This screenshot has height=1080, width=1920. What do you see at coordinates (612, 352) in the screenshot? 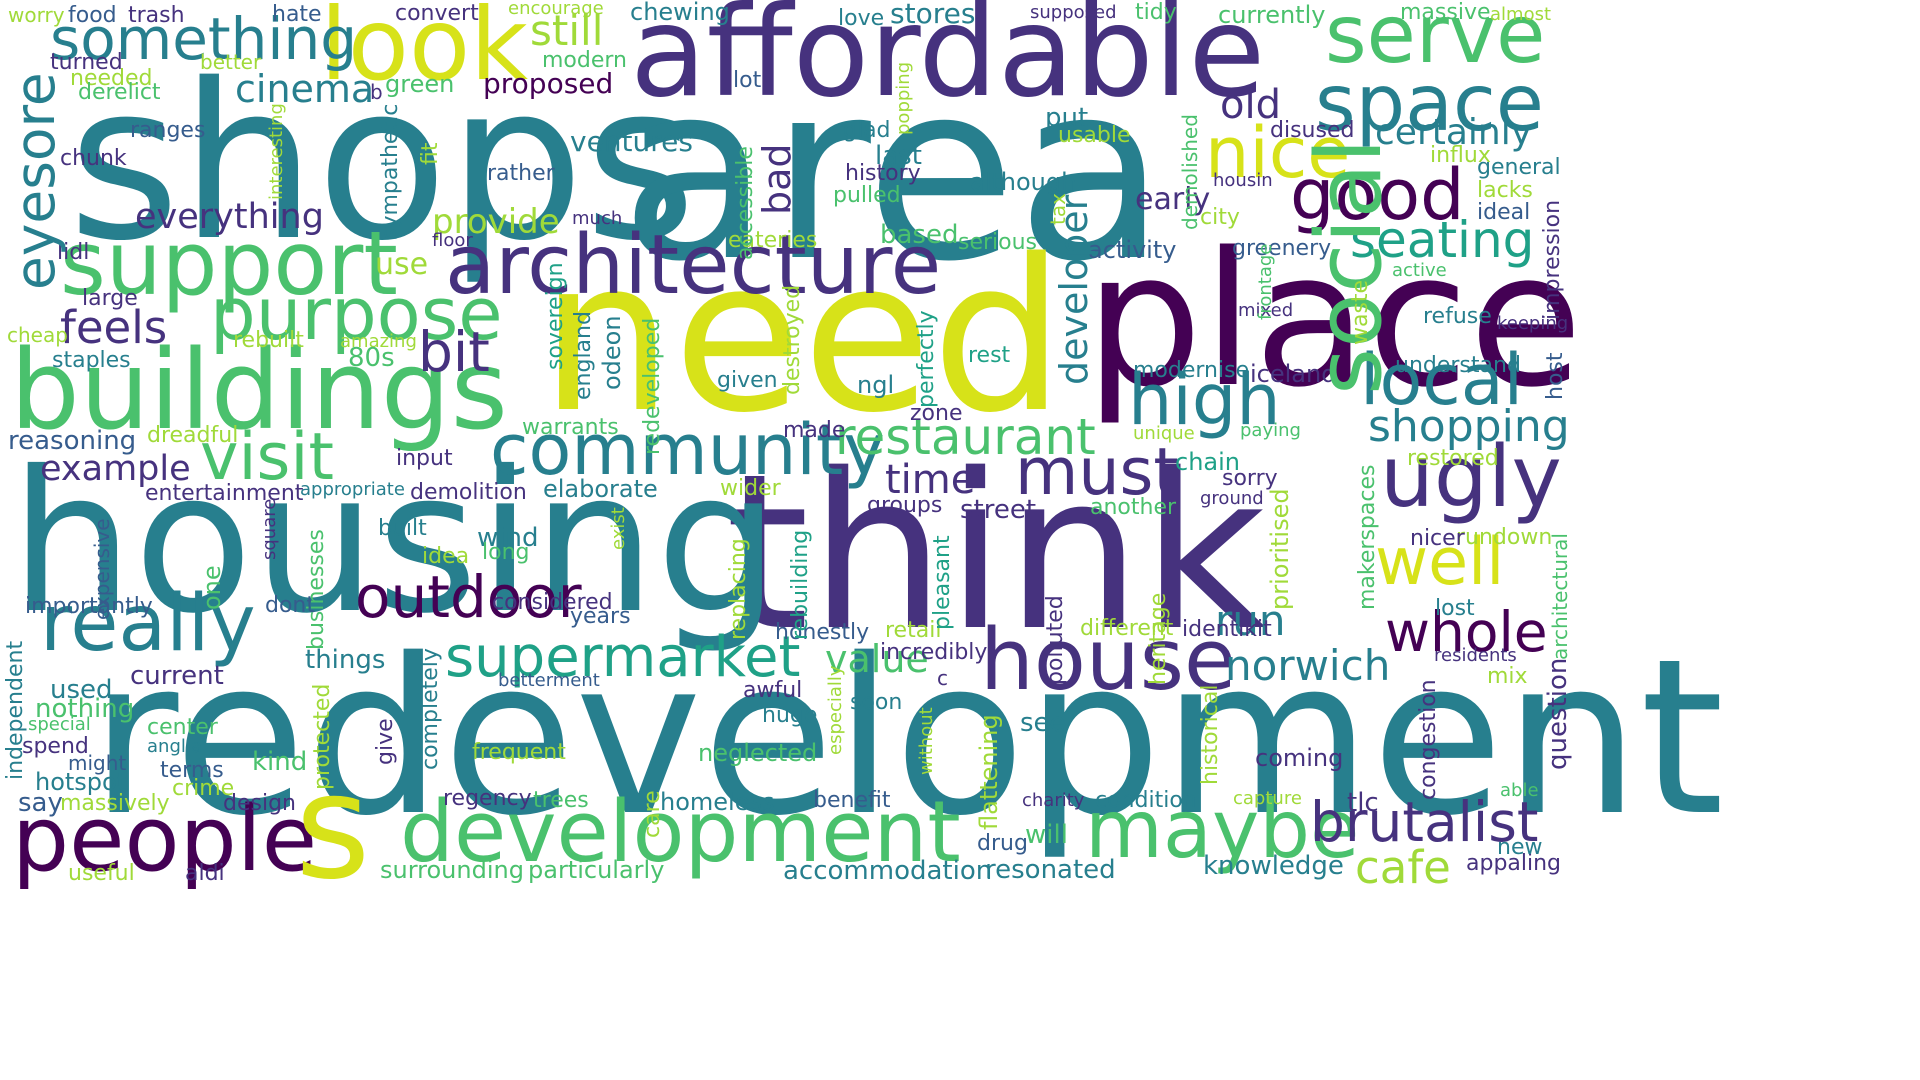
I see `word-odeon-vertical: odeon` at bounding box center [612, 352].